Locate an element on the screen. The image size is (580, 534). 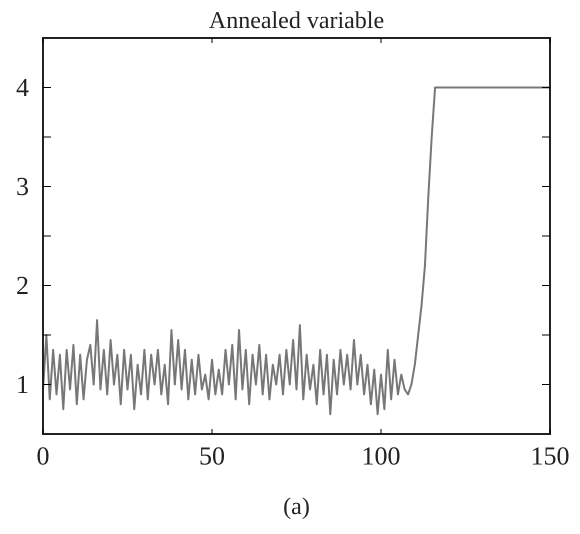
chart-title: Annealed variable is located at coordinates (296, 21).